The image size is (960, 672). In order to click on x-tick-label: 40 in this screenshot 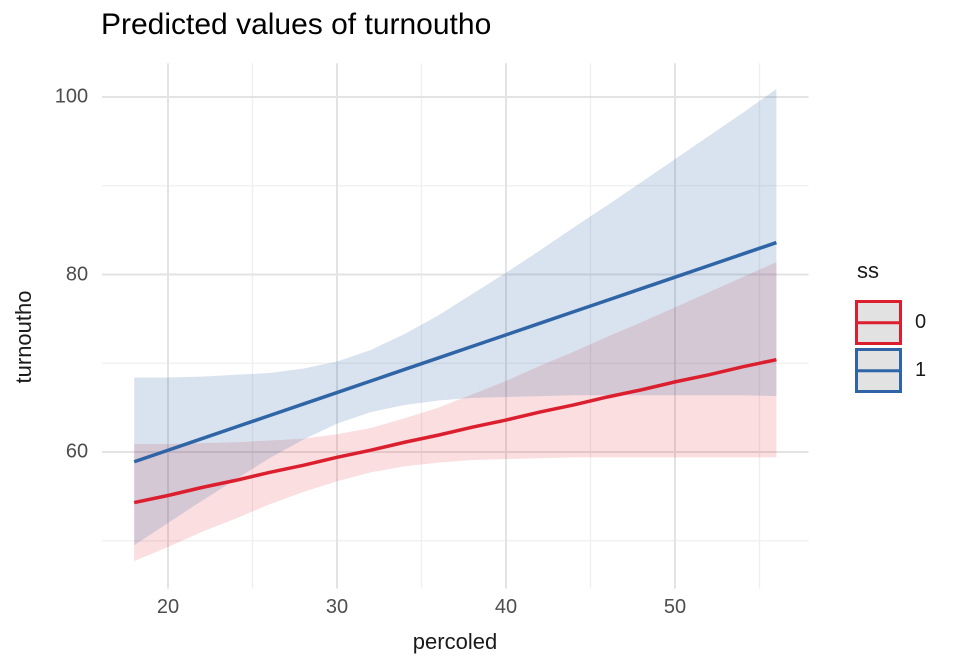, I will do `click(506, 606)`.